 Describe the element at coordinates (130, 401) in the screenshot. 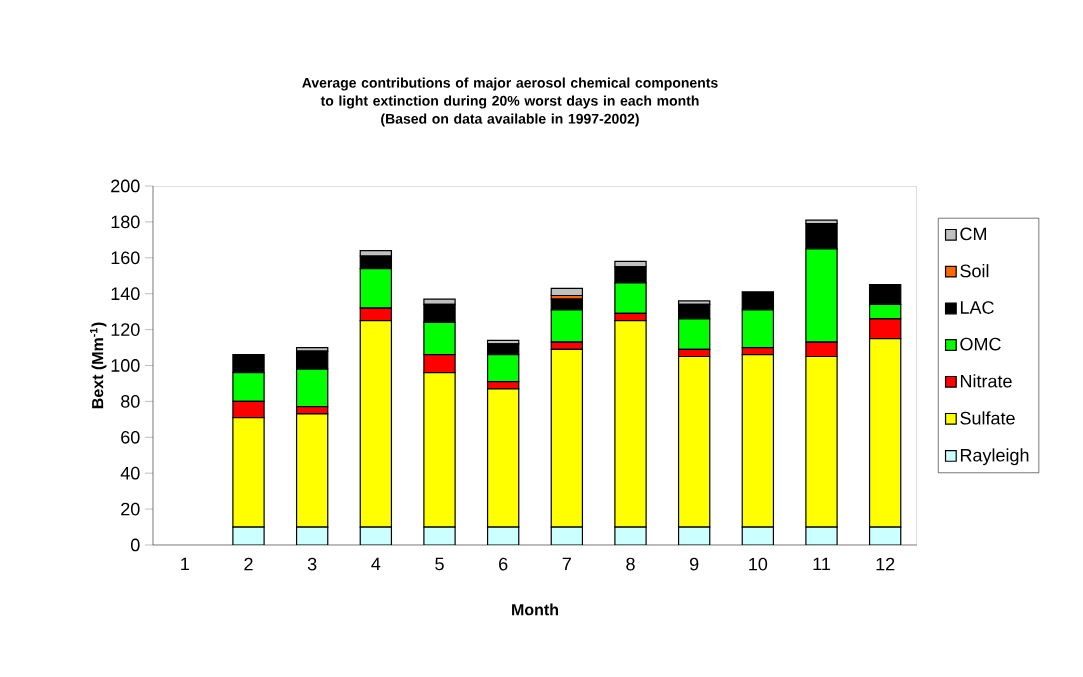

I see `y-tick-label: 80` at that location.